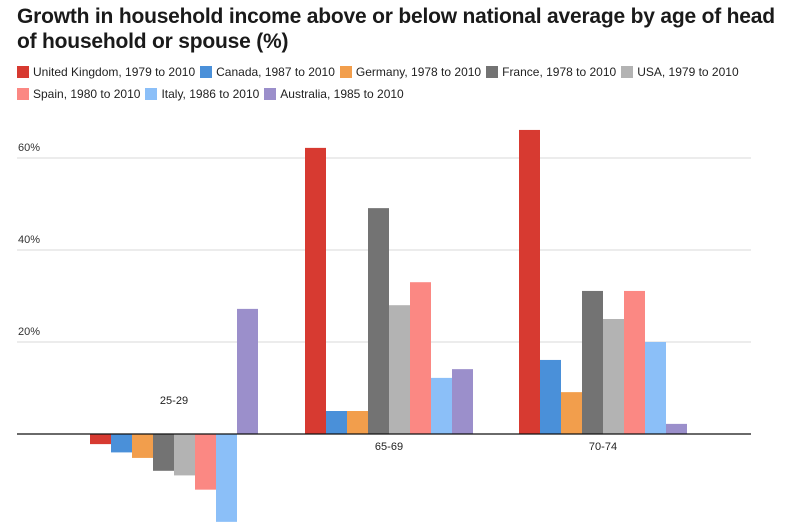 The height and width of the screenshot is (532, 794). I want to click on category-label-70-74: 70-74, so click(603, 447).